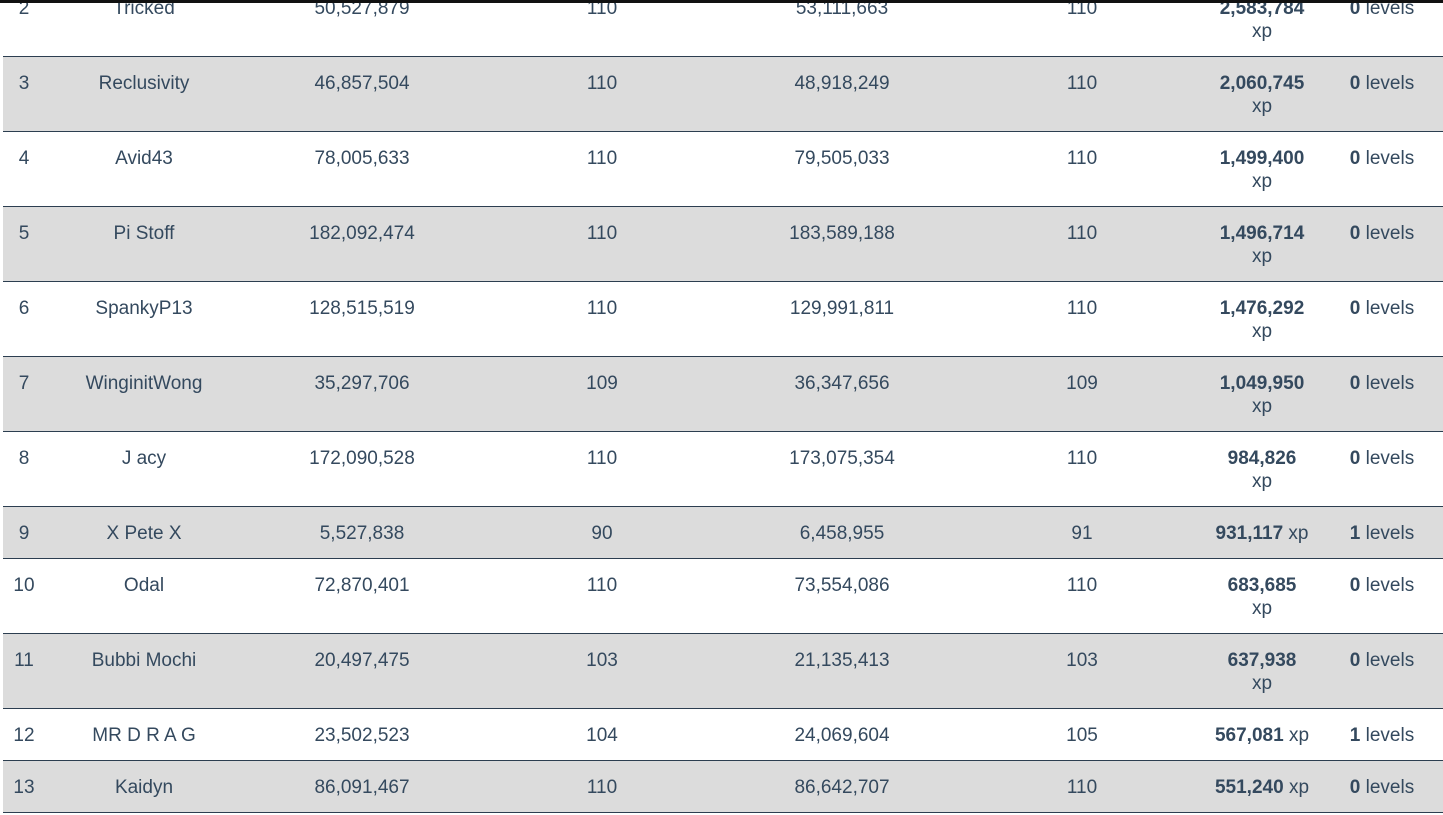 This screenshot has height=815, width=1443. Describe the element at coordinates (144, 83) in the screenshot. I see `player-name: Reclusivity` at that location.